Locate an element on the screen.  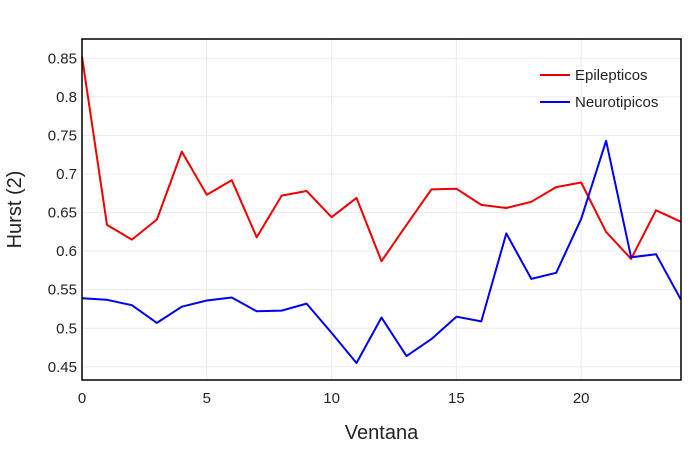
y-axis-ticks: 0.45 0.5 0.55 0.6 0.65 0.7 0.75 0.8 0.85 is located at coordinates (62, 213).